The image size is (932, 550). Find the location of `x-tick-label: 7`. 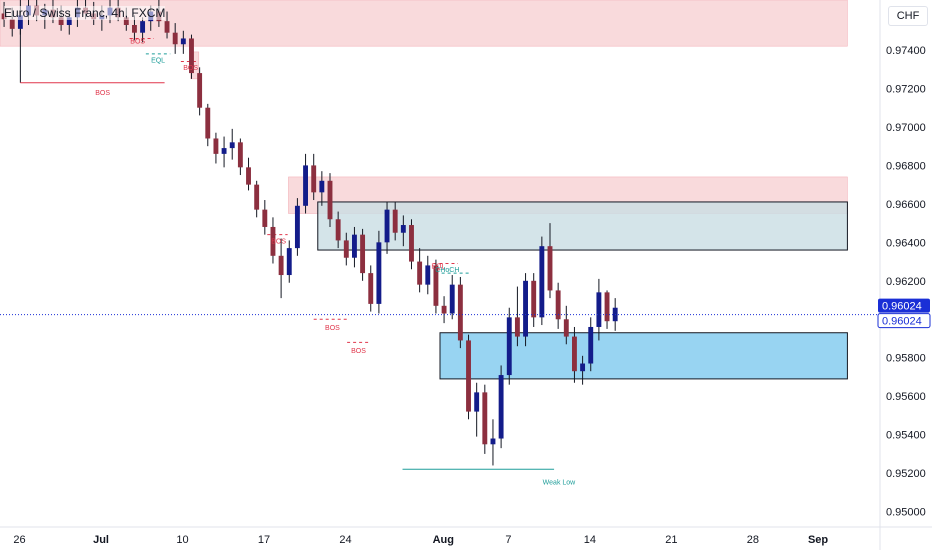

x-tick-label: 7 is located at coordinates (508, 540).